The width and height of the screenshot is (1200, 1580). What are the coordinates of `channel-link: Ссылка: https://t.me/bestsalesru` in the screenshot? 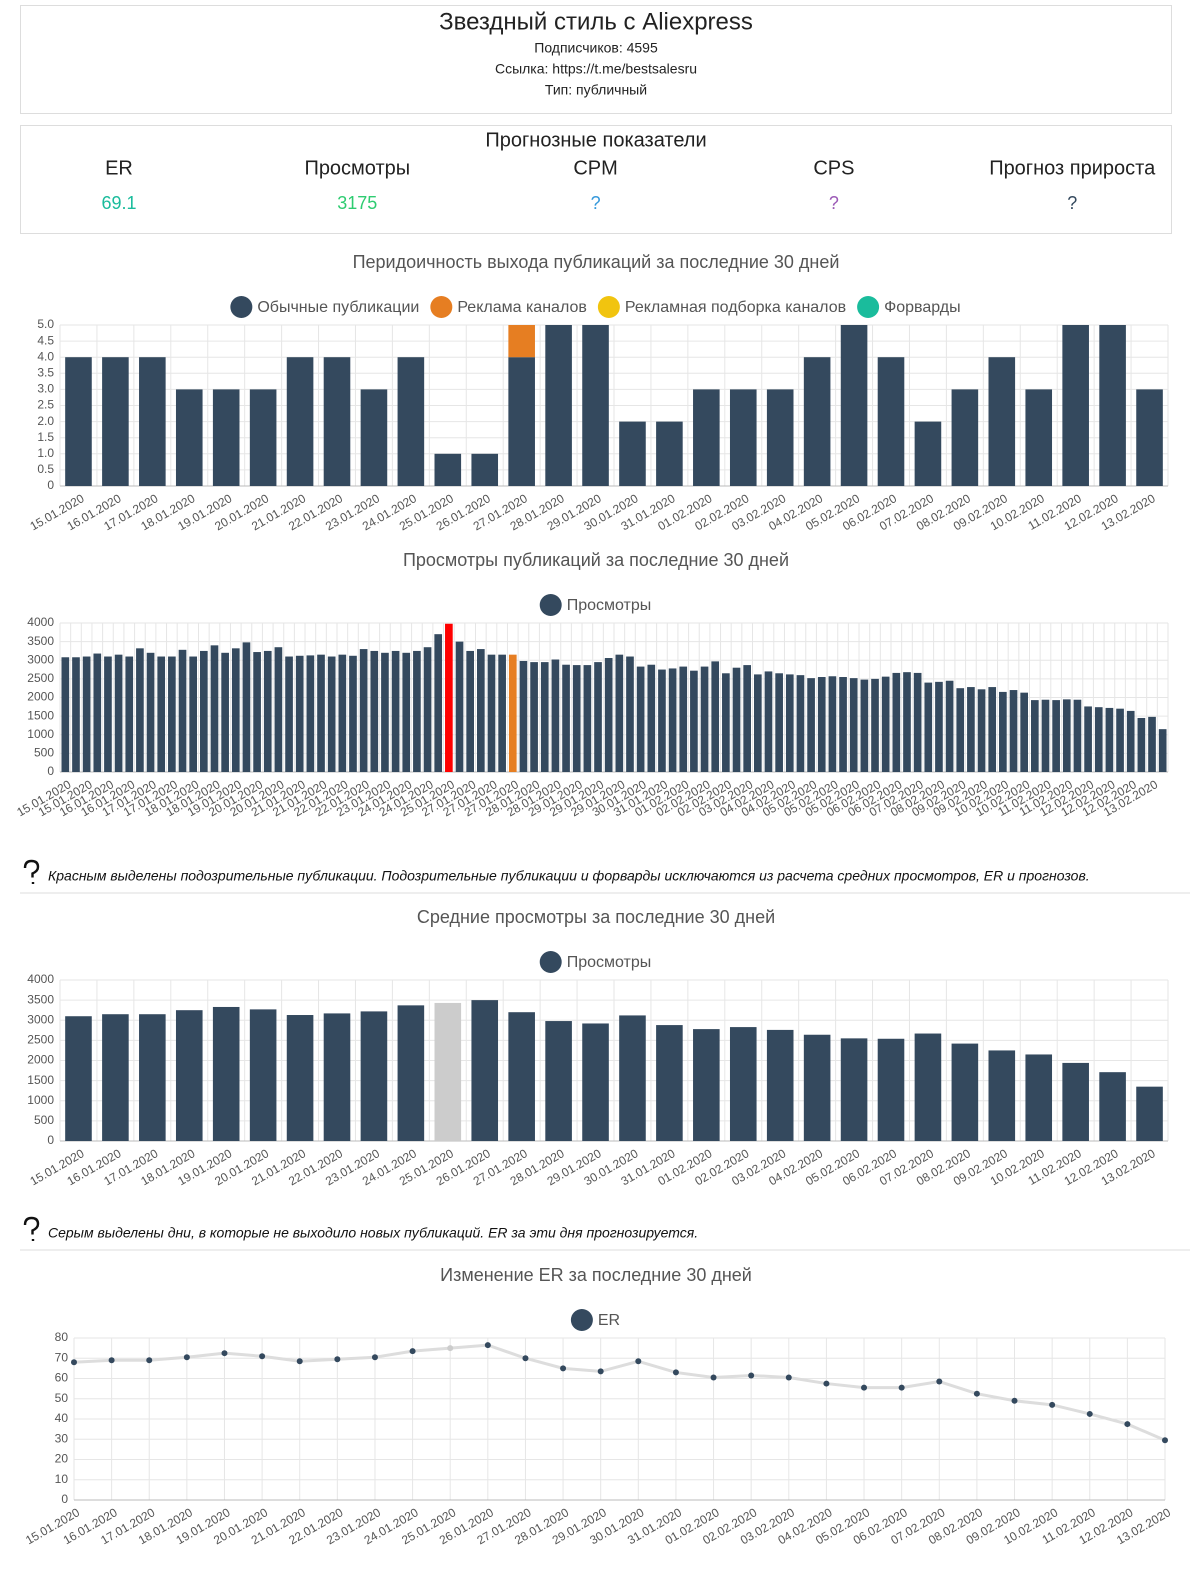 It's located at (596, 69).